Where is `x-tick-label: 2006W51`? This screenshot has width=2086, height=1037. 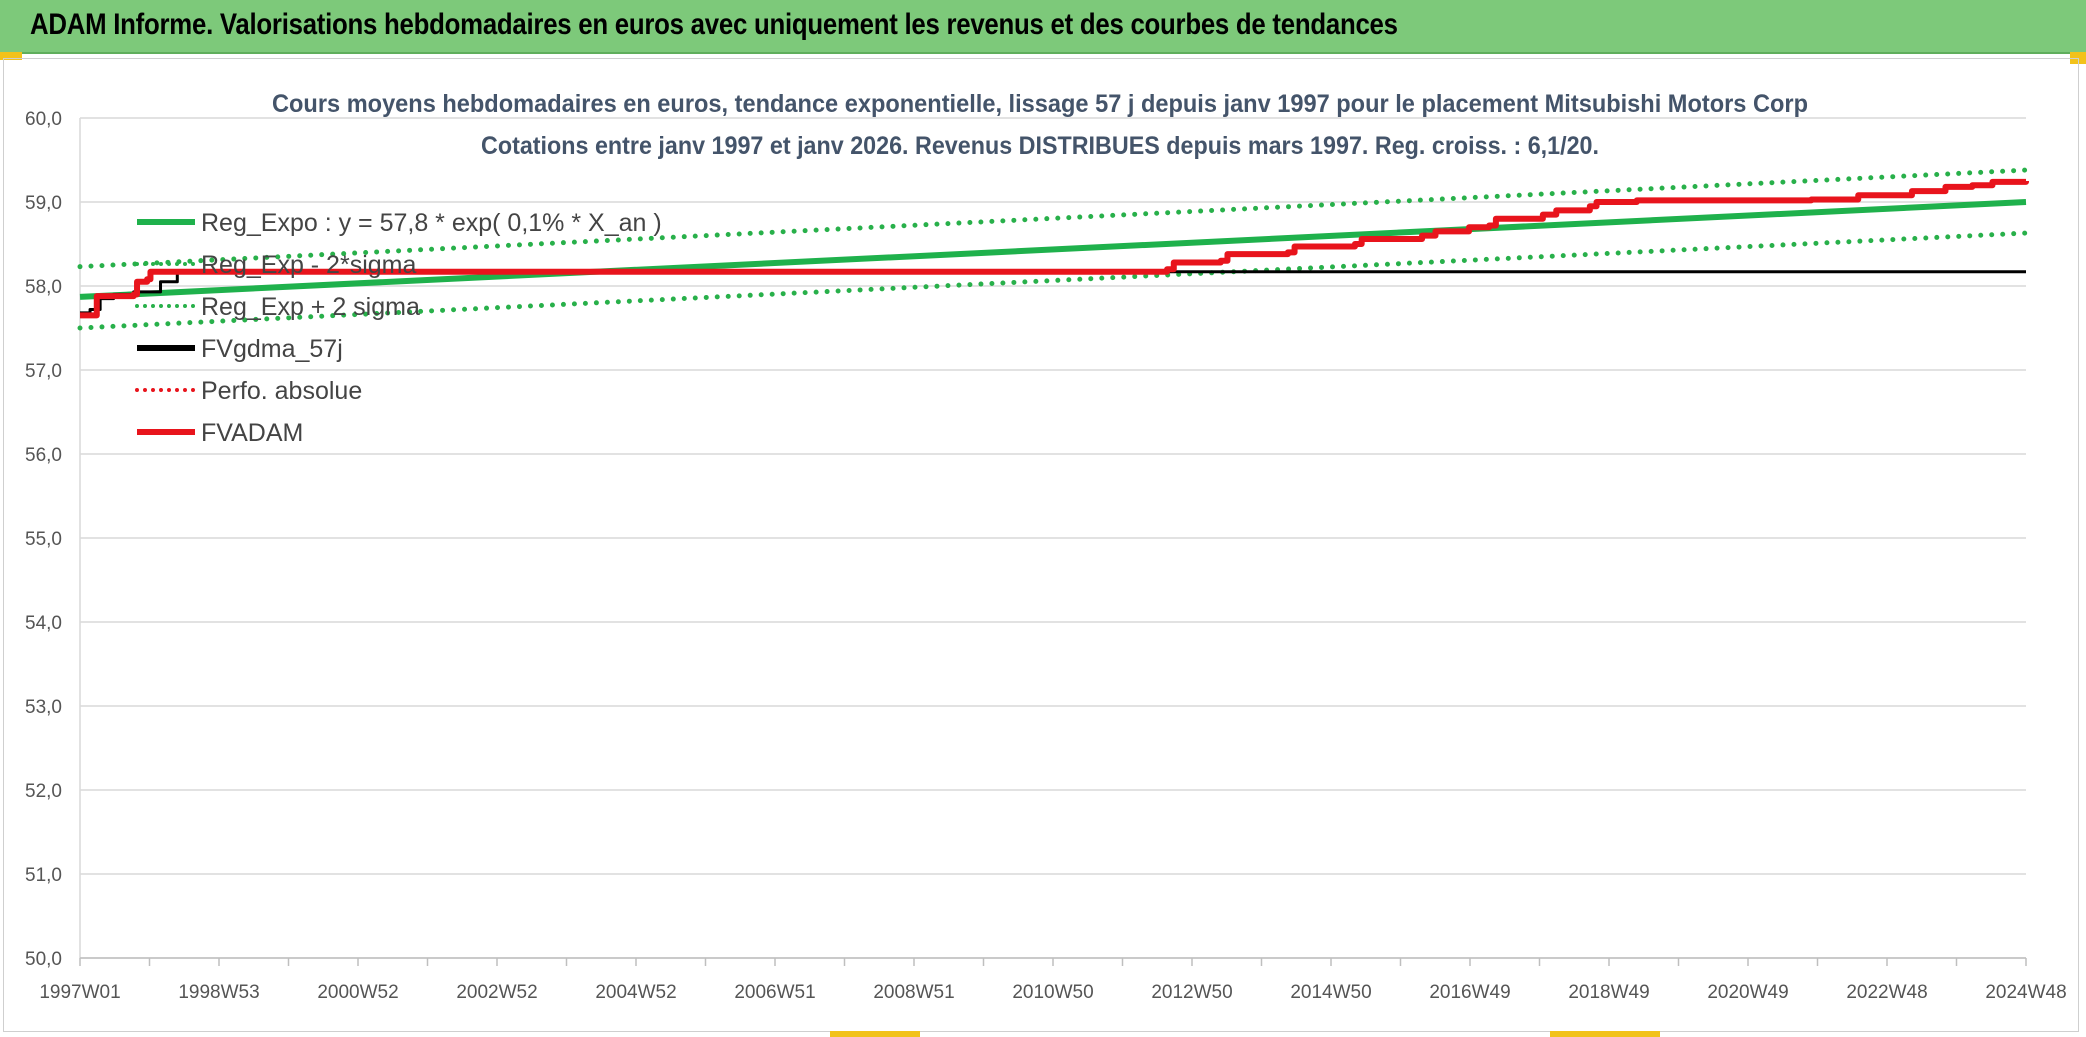 x-tick-label: 2006W51 is located at coordinates (774, 992).